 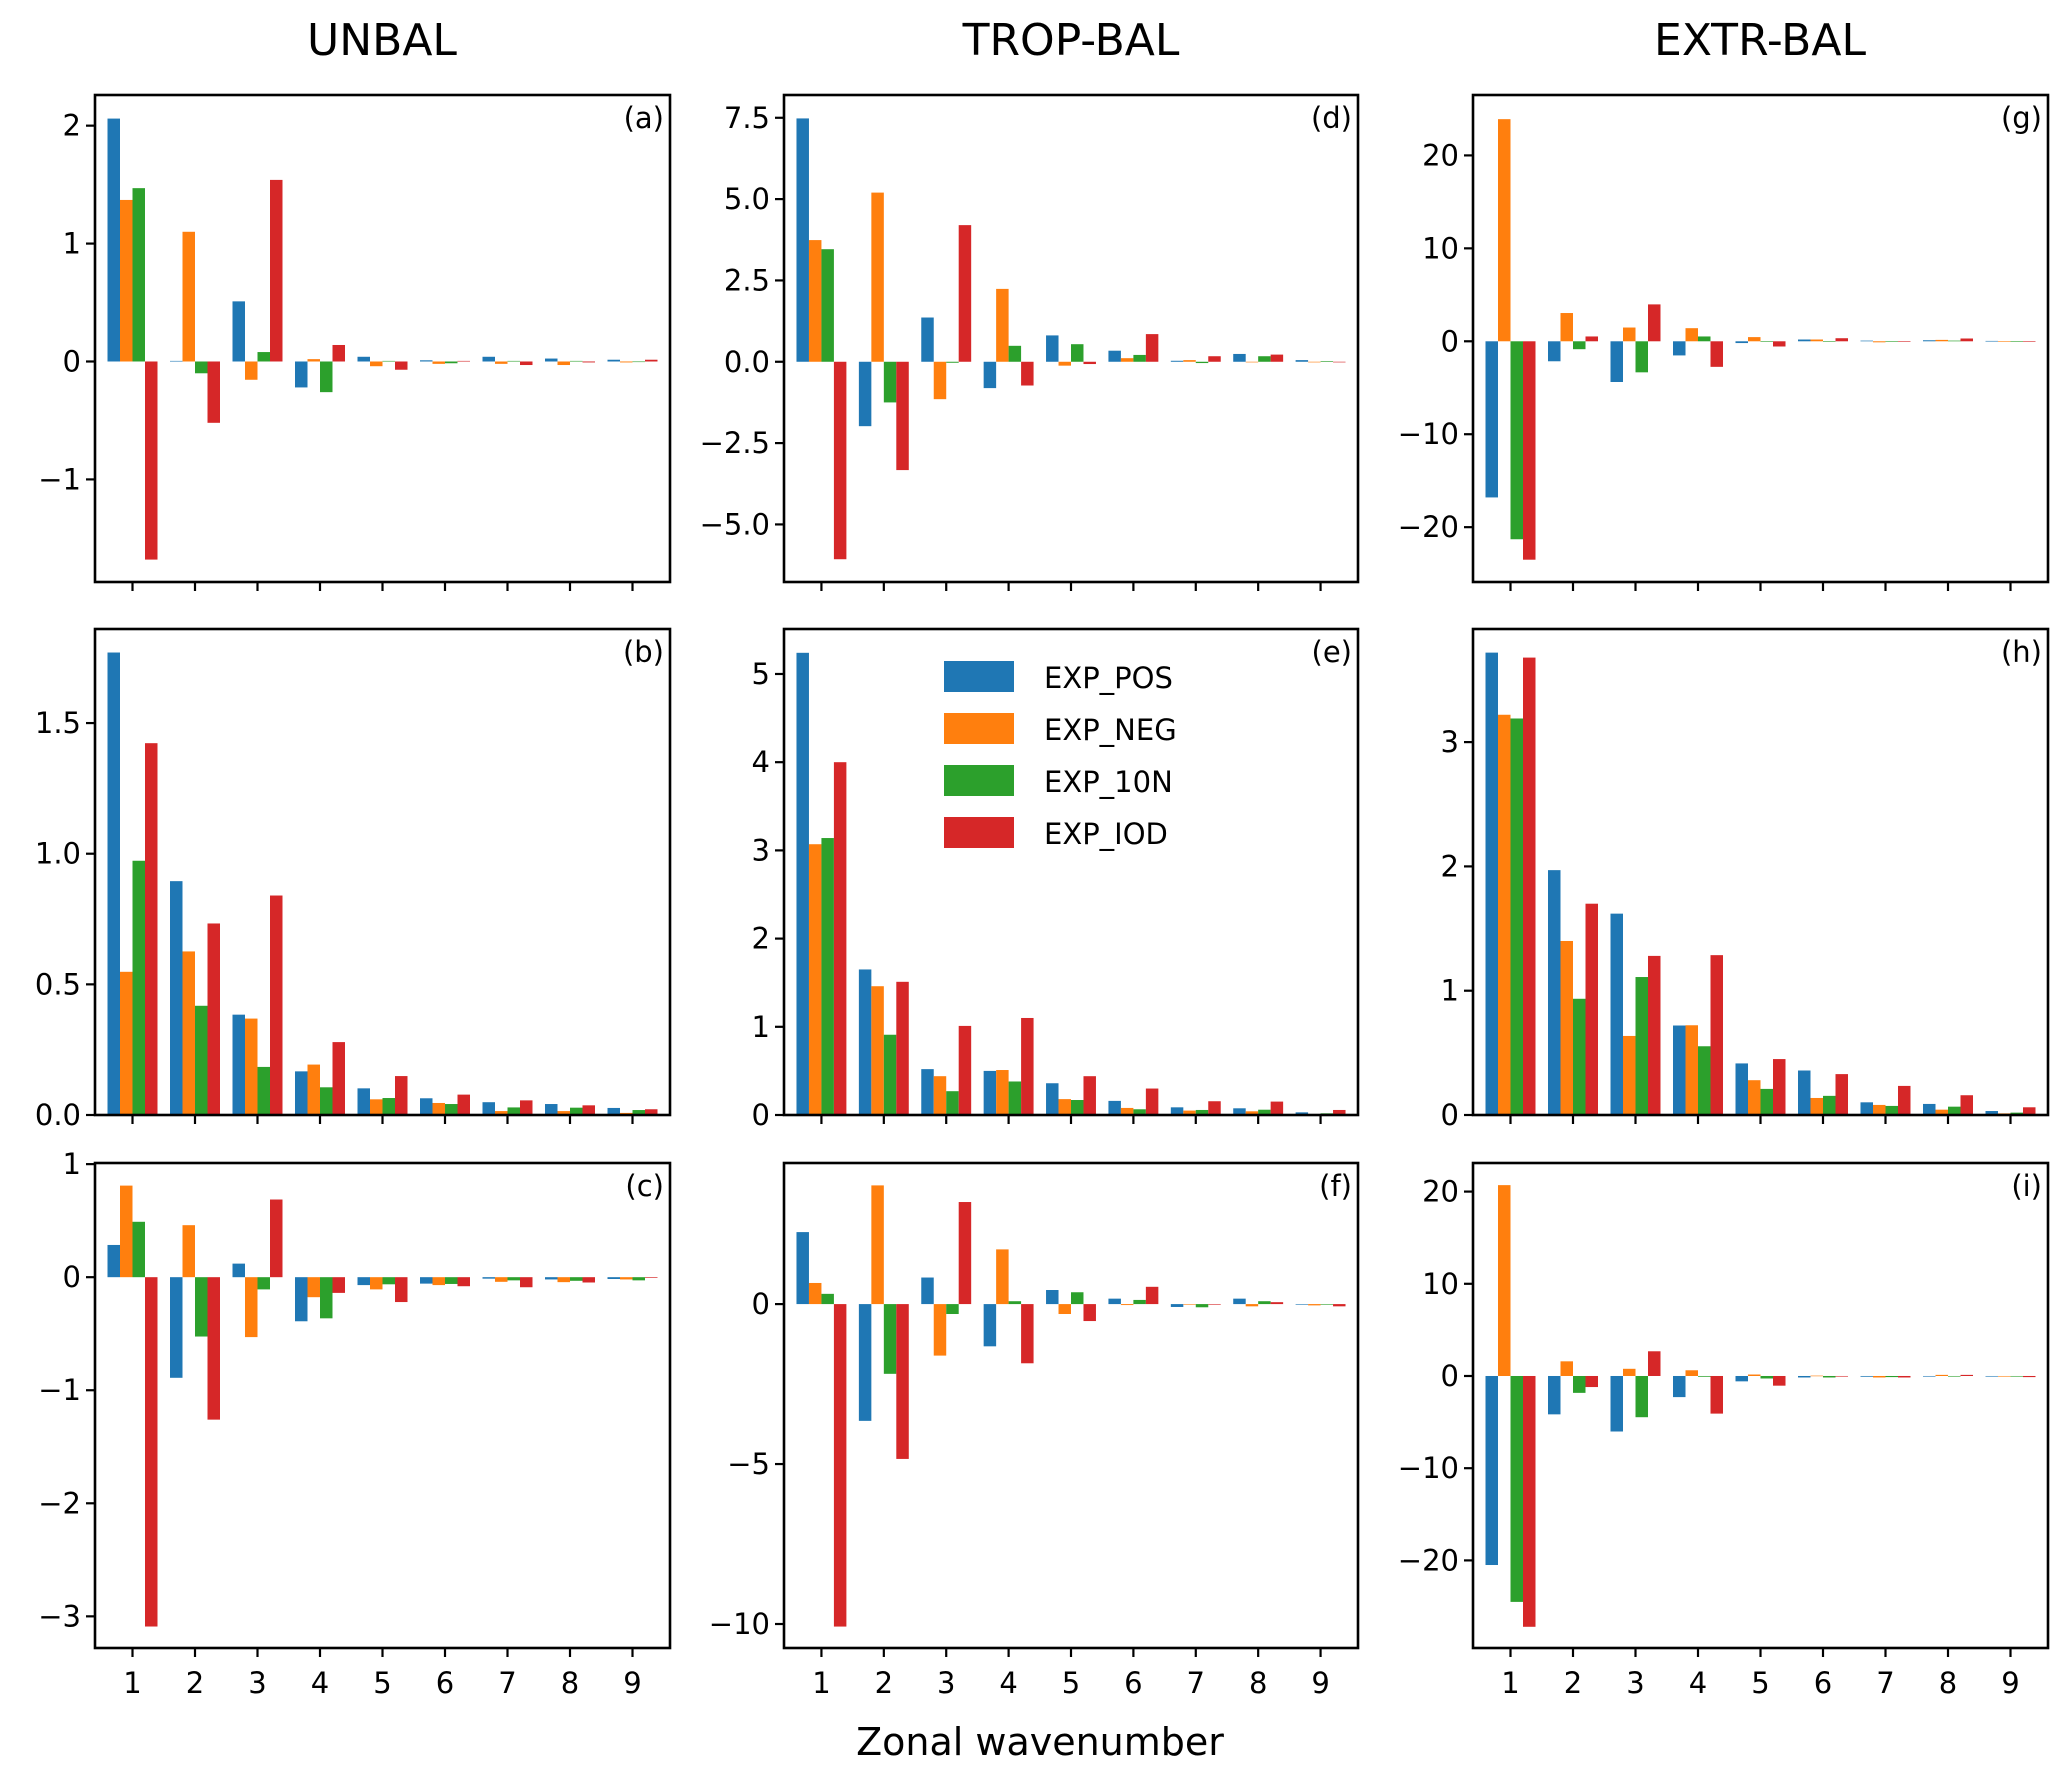 I want to click on y-tick-label-c: −2, so click(x=59, y=1503).